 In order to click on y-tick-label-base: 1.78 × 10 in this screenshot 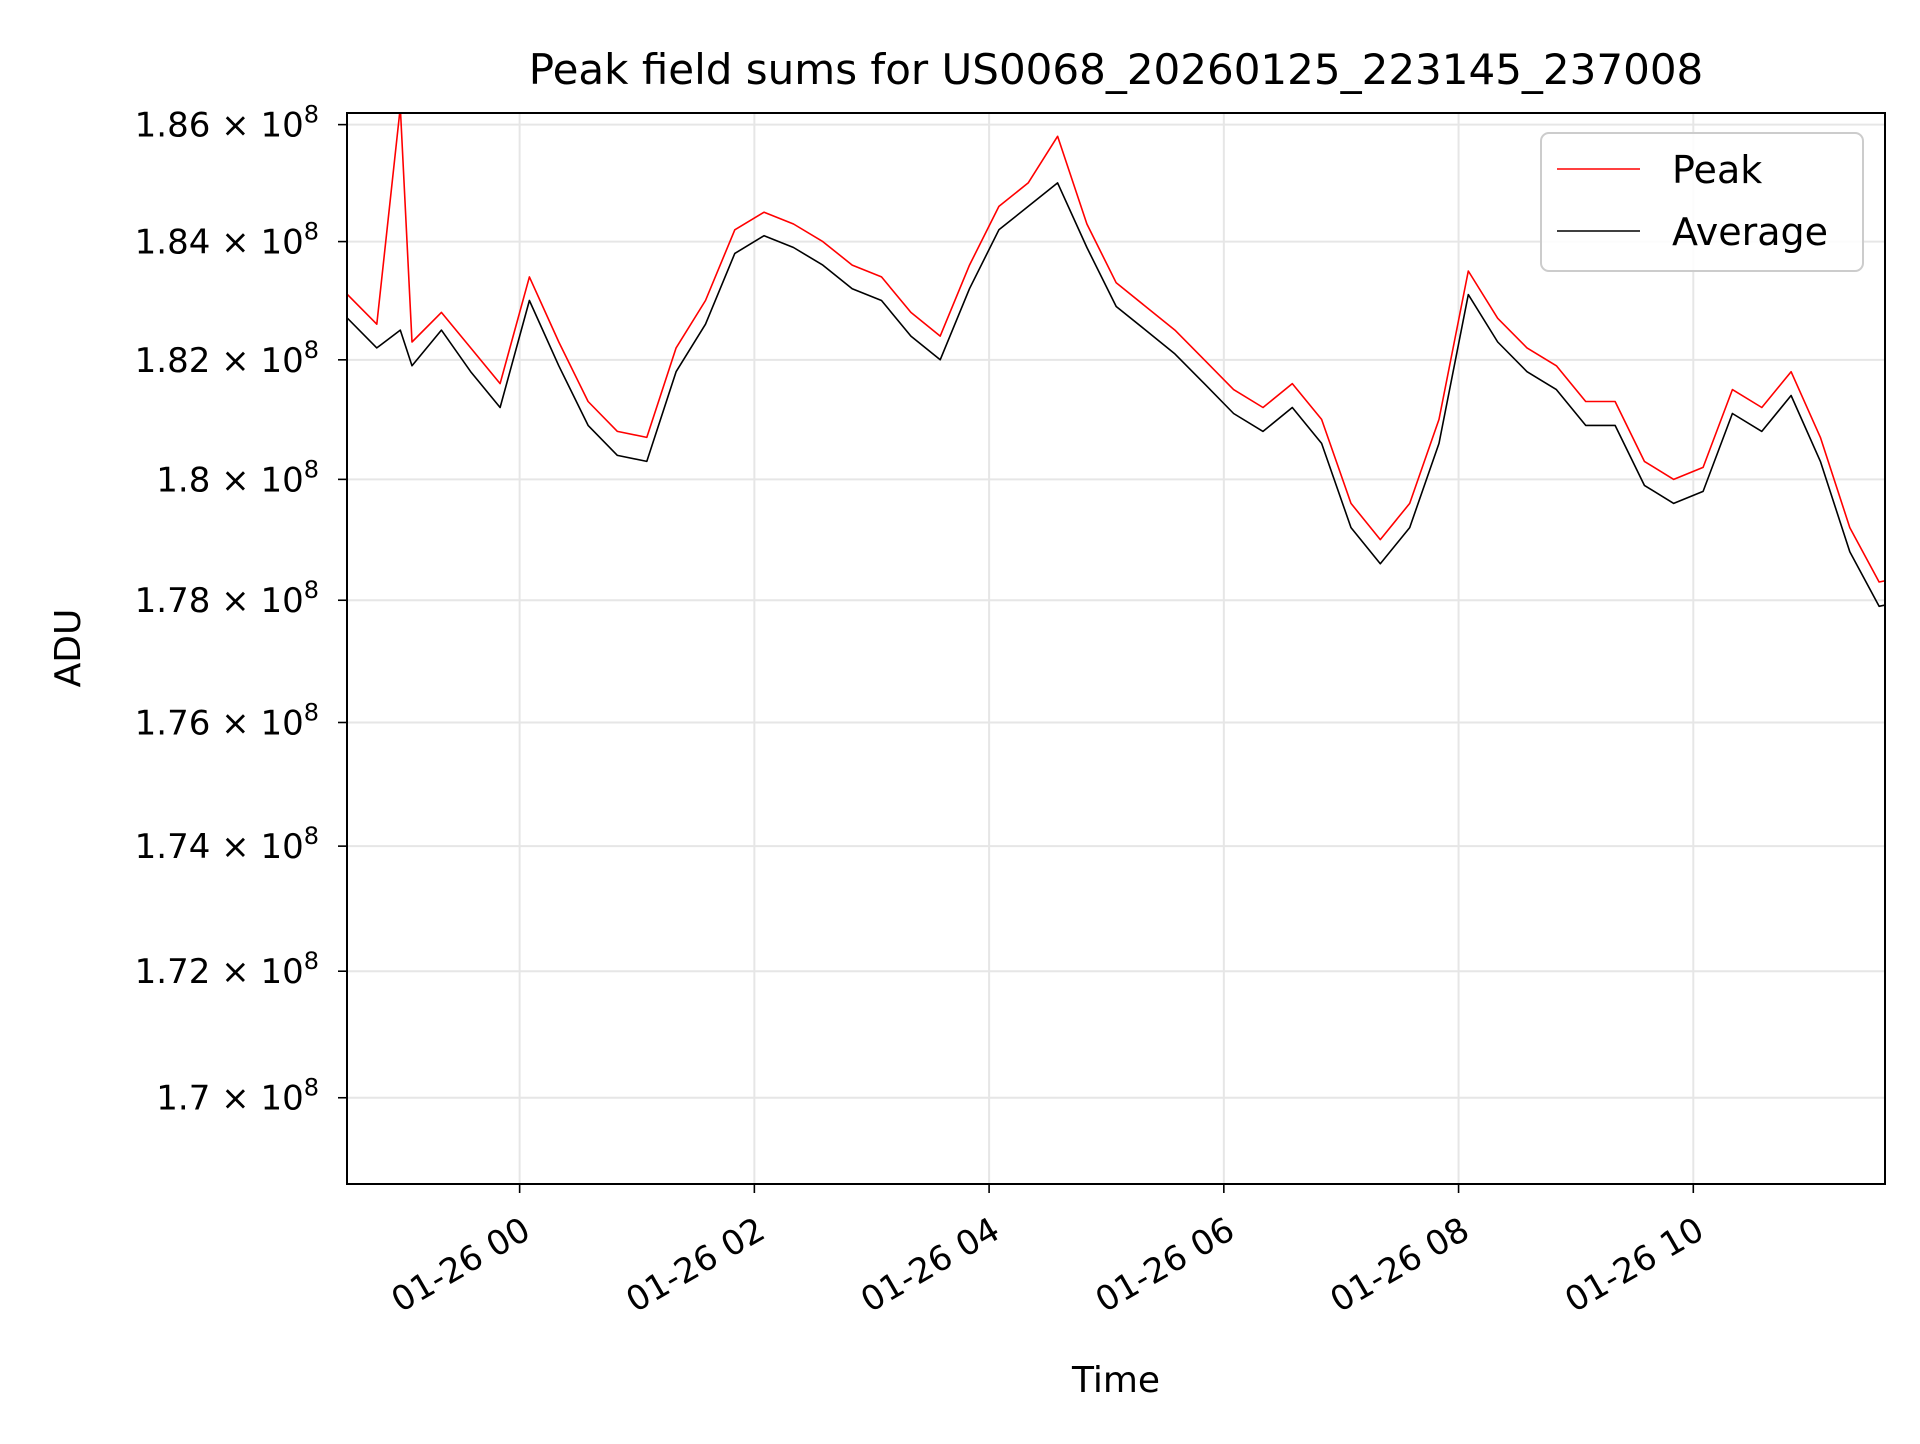, I will do `click(219, 601)`.